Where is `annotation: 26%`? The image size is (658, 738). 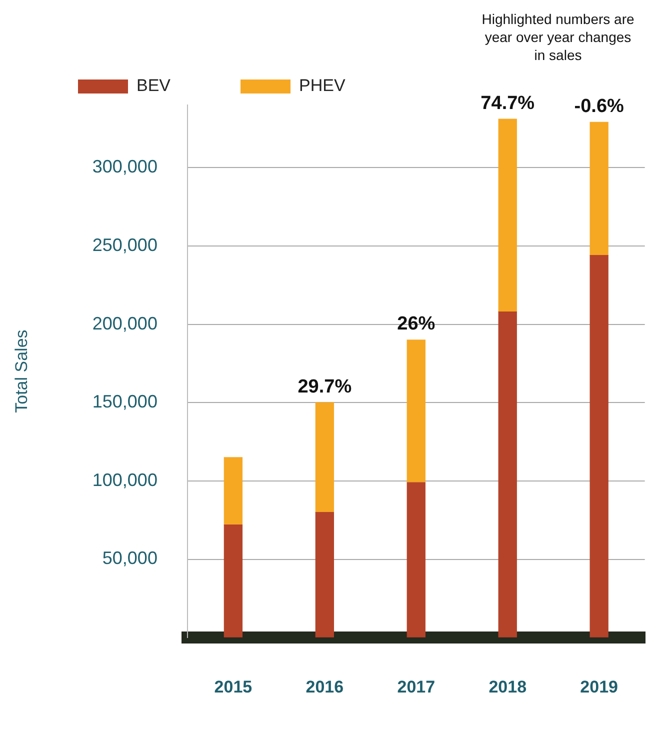 annotation: 26% is located at coordinates (416, 324).